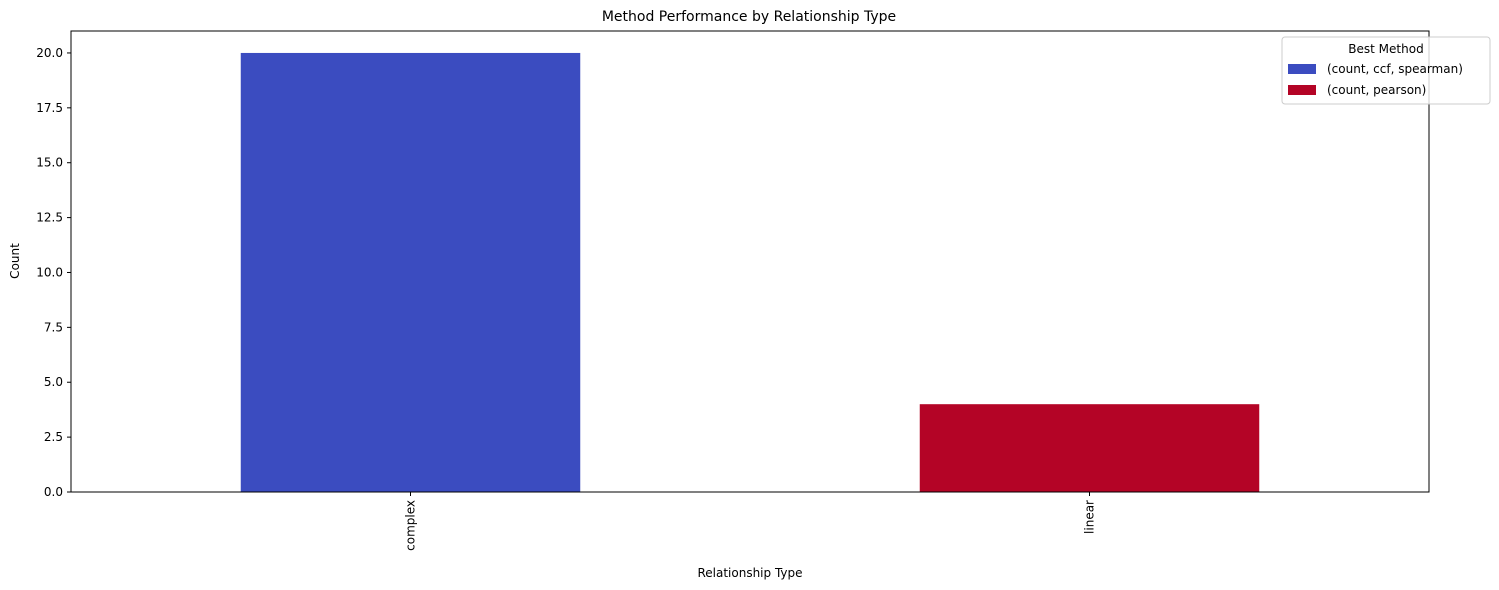  What do you see at coordinates (53, 327) in the screenshot?
I see `y-tick-label: 7.5` at bounding box center [53, 327].